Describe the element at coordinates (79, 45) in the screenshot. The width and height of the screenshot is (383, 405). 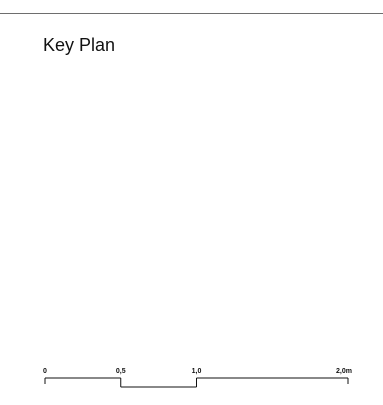
I see `sheet-title: Key Plan` at that location.